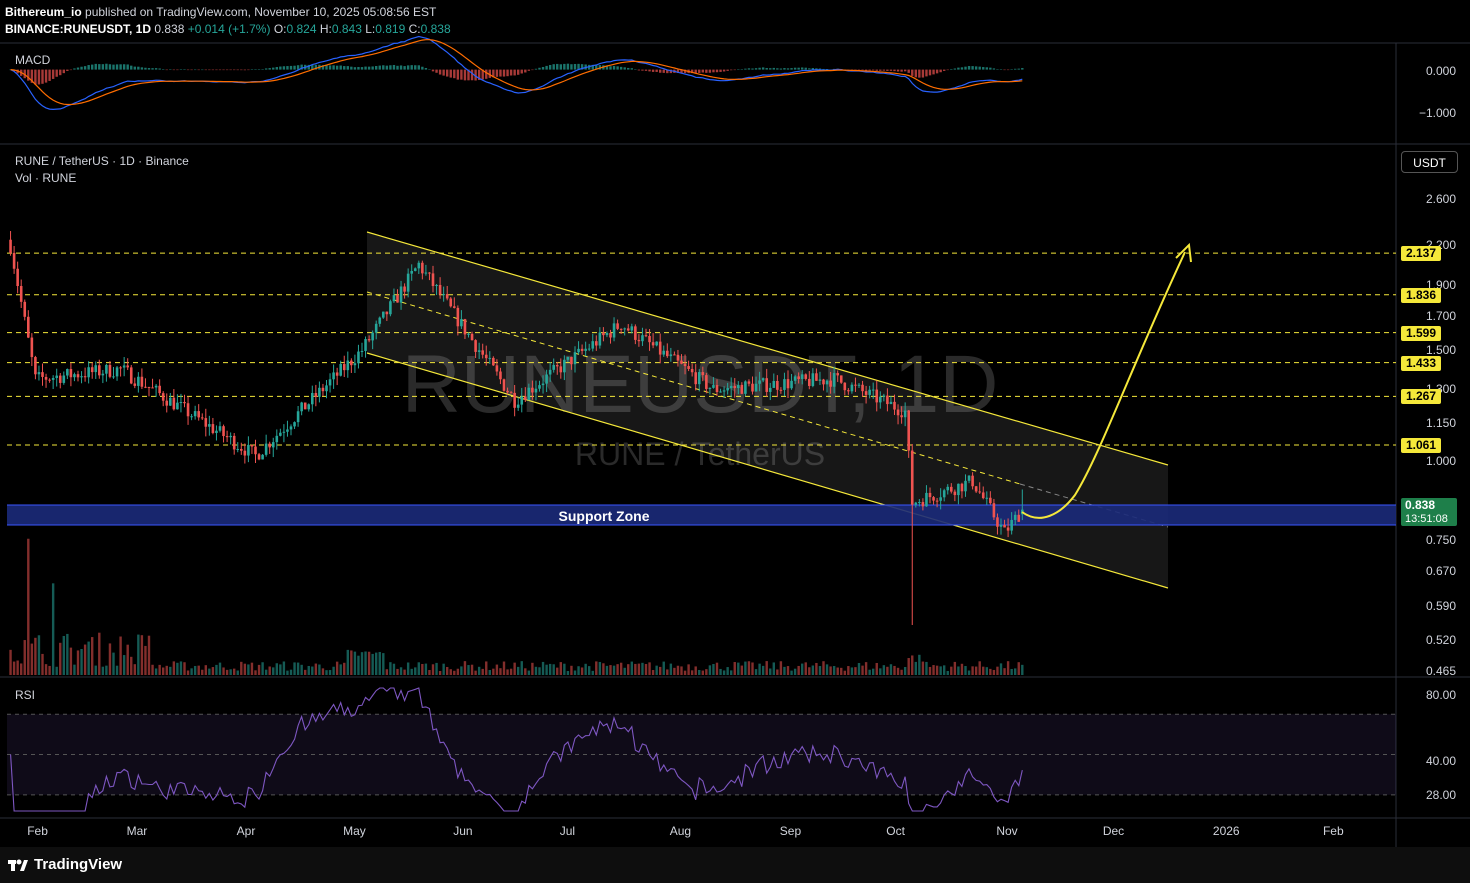 Image resolution: width=1470 pixels, height=883 pixels. Describe the element at coordinates (701, 515) in the screenshot. I see `support-zone` at that location.